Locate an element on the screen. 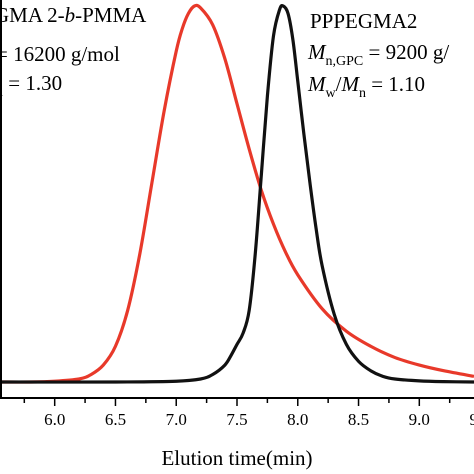  x-tick-label: 6.5 is located at coordinates (115, 419).